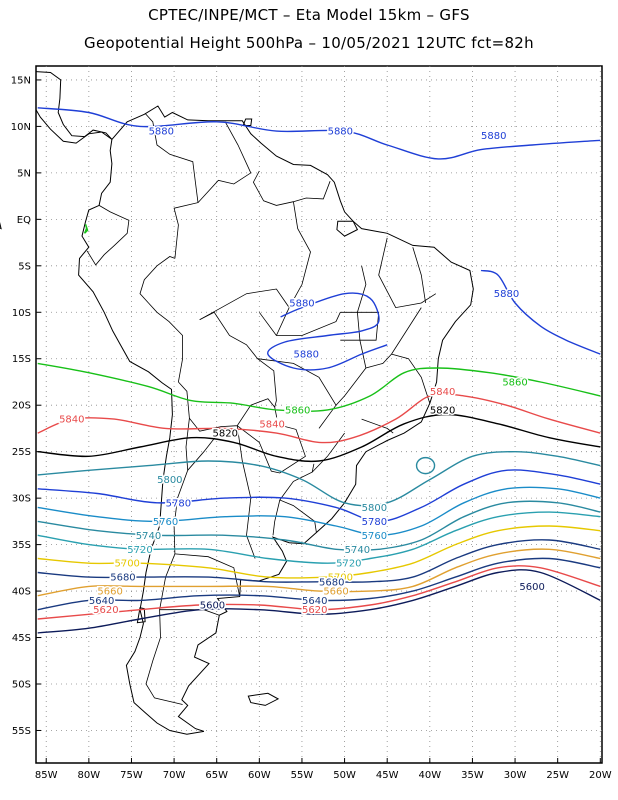 The height and width of the screenshot is (800, 618). What do you see at coordinates (425, 465) in the screenshot?
I see `contour-5800-loop` at bounding box center [425, 465].